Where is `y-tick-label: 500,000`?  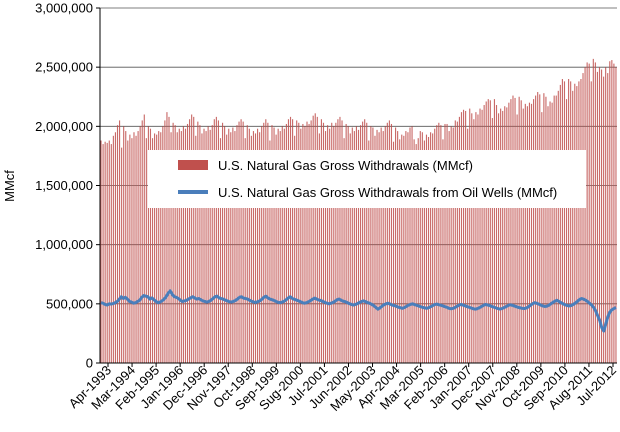 y-tick-label: 500,000 is located at coordinates (69, 303).